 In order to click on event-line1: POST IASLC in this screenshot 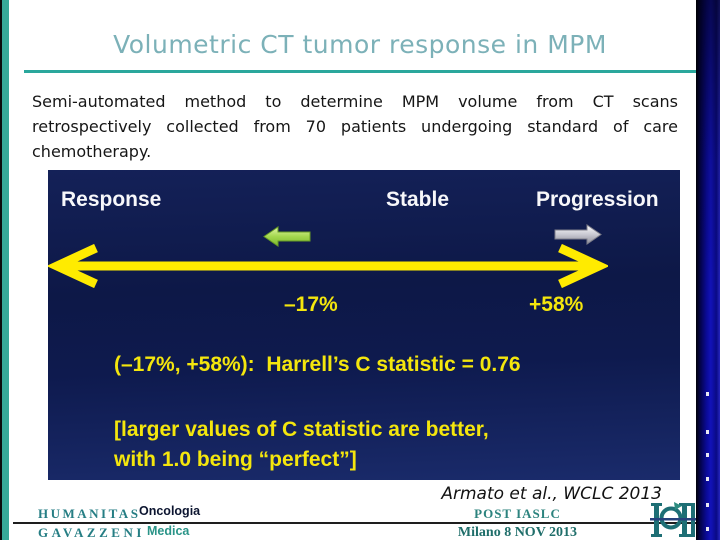, I will do `click(517, 513)`.